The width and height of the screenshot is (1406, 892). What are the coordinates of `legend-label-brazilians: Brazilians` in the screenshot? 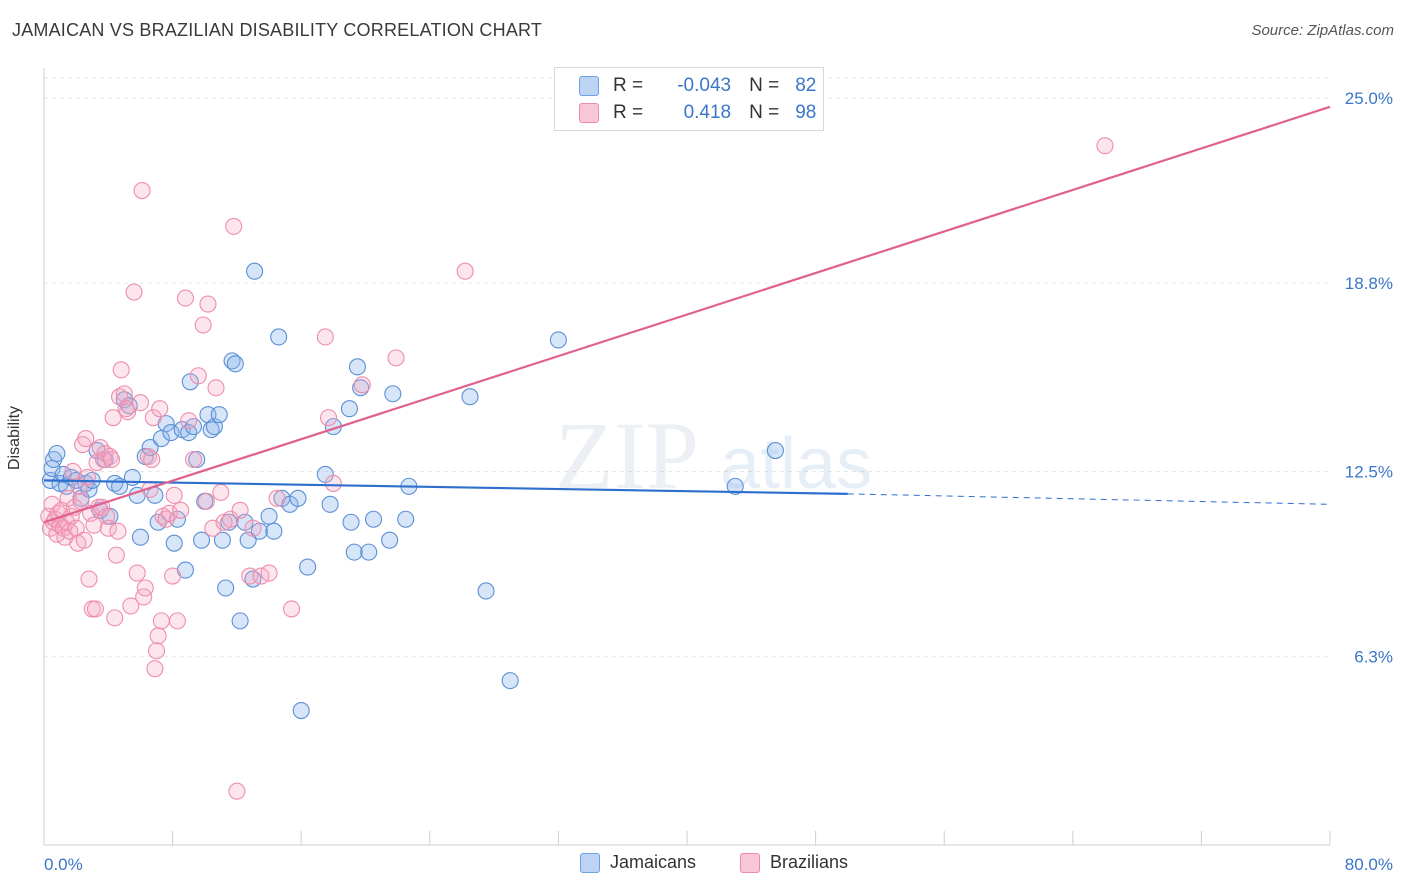 It's located at (809, 862).